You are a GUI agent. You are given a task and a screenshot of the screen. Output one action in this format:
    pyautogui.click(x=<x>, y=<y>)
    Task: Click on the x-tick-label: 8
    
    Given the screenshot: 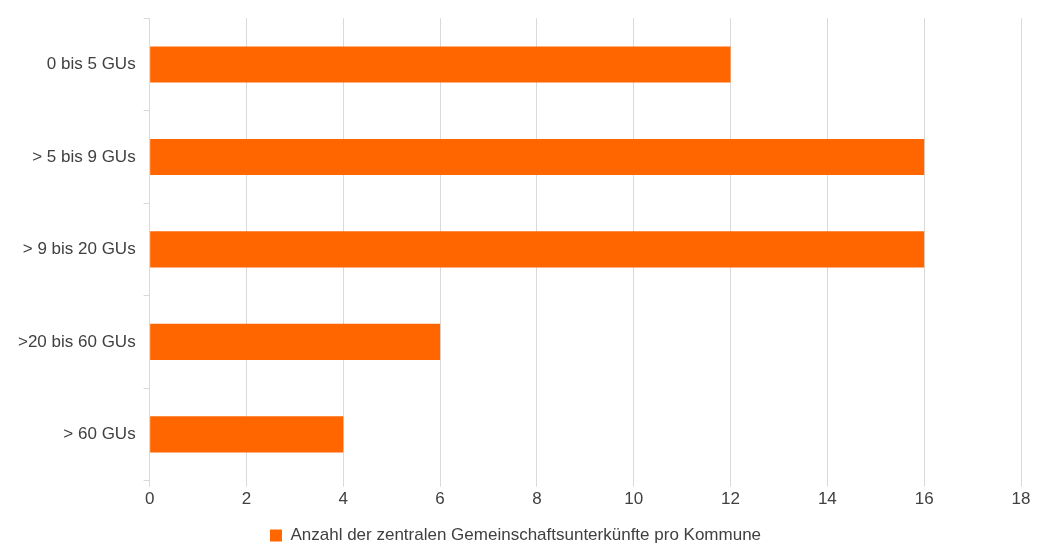 What is the action you would take?
    pyautogui.click(x=537, y=499)
    